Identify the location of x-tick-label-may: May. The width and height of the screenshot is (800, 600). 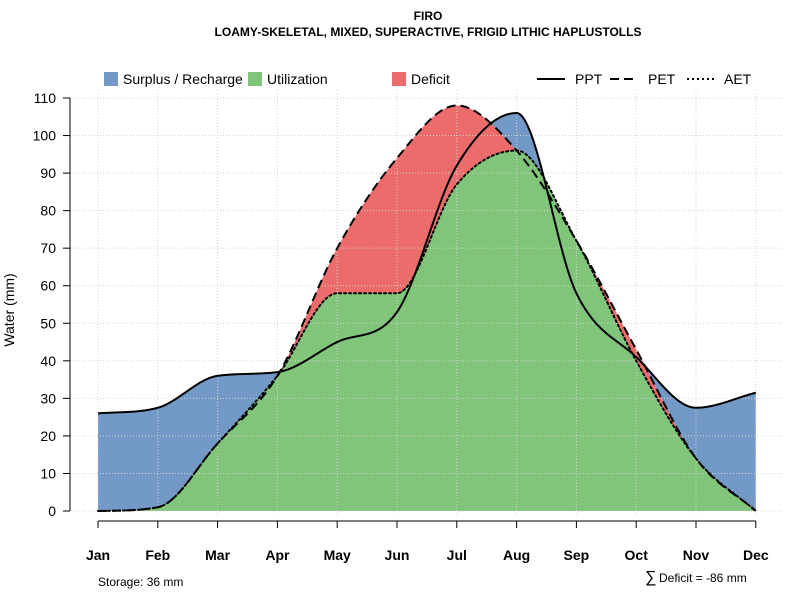
(337, 555).